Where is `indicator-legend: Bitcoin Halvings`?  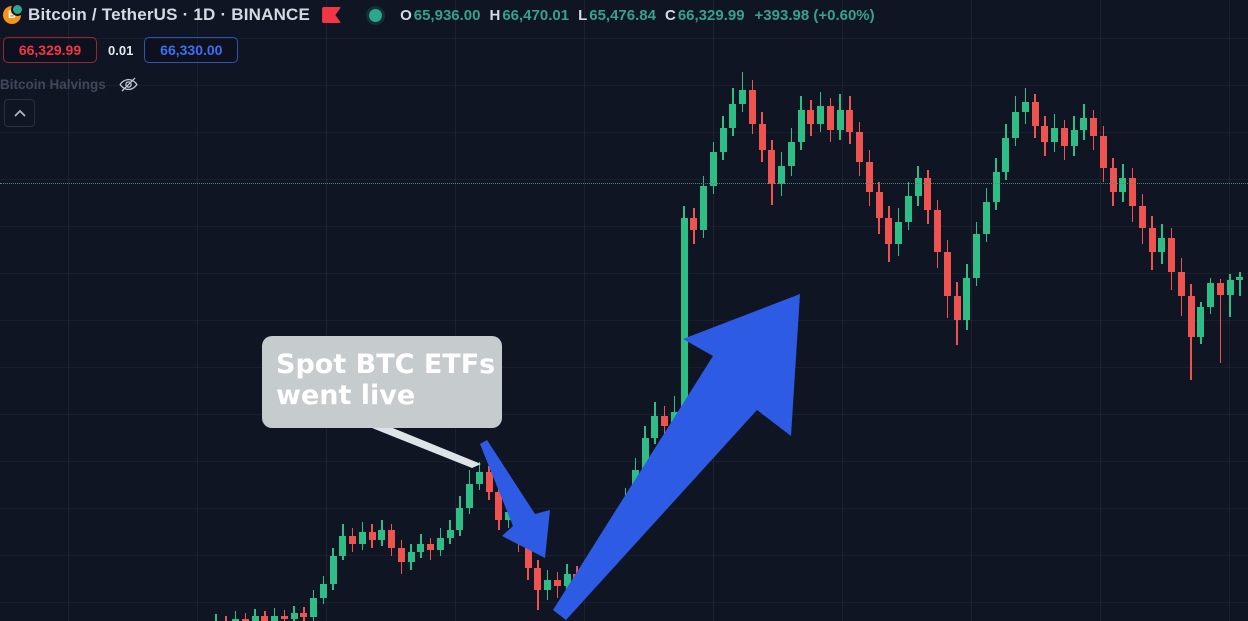
indicator-legend: Bitcoin Halvings is located at coordinates (69, 84).